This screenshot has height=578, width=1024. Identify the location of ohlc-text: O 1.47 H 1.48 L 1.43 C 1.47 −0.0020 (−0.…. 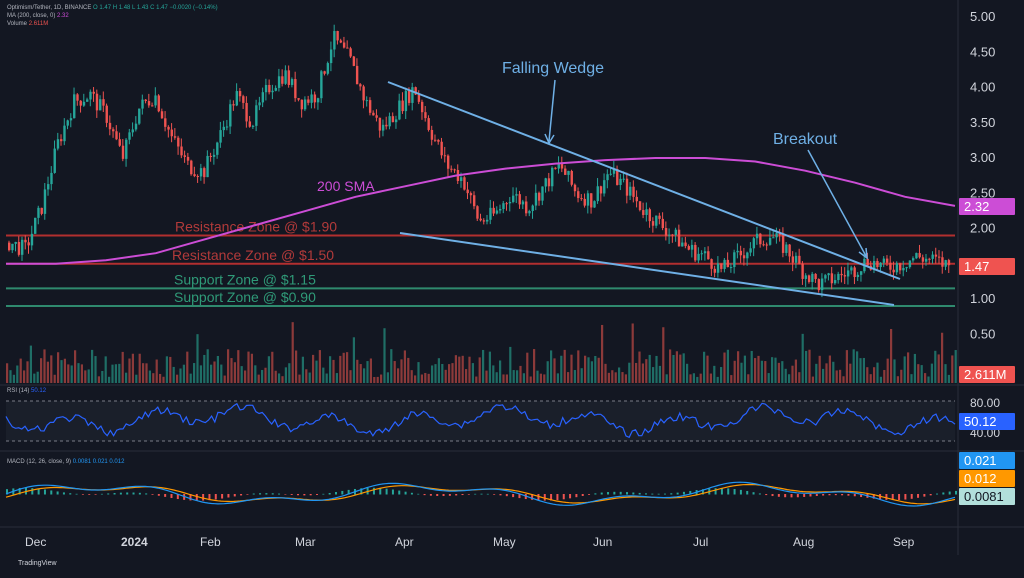
(155, 8).